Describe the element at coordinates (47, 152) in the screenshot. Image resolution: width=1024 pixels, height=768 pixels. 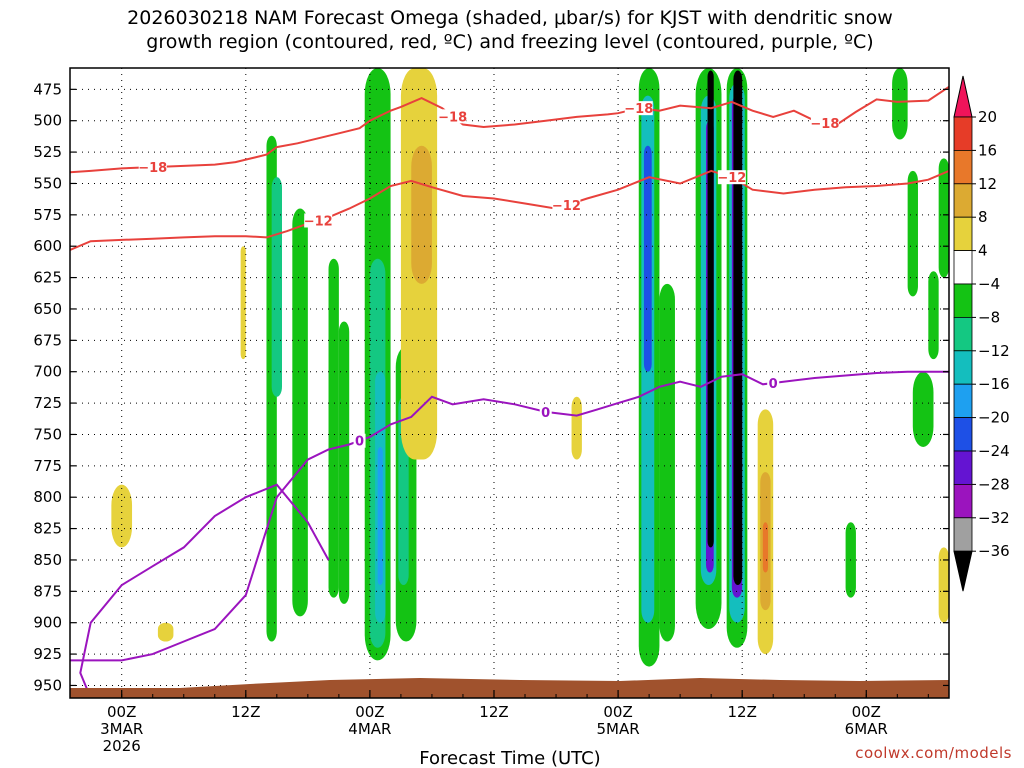
I see `y-tick-label-525: 525` at that location.